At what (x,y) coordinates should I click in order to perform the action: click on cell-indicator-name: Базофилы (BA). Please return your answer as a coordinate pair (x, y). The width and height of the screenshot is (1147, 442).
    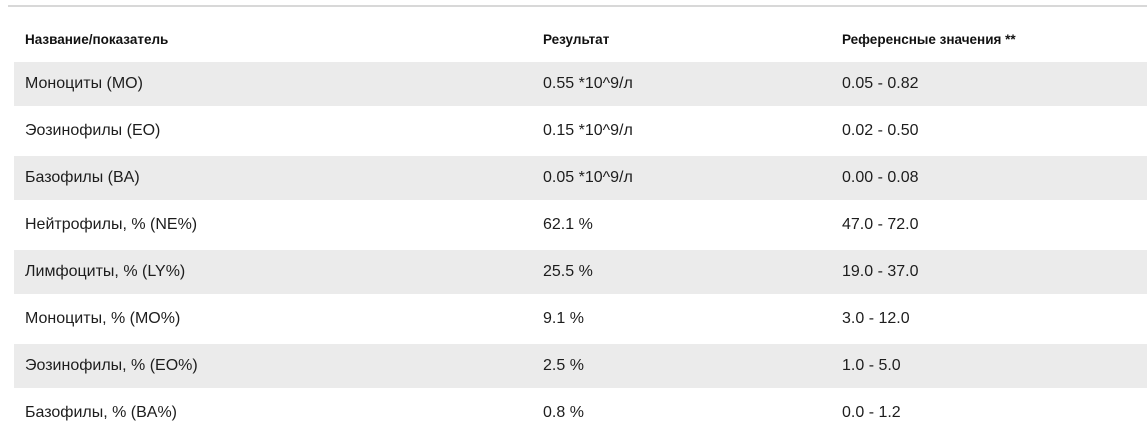
    Looking at the image, I should click on (278, 178).